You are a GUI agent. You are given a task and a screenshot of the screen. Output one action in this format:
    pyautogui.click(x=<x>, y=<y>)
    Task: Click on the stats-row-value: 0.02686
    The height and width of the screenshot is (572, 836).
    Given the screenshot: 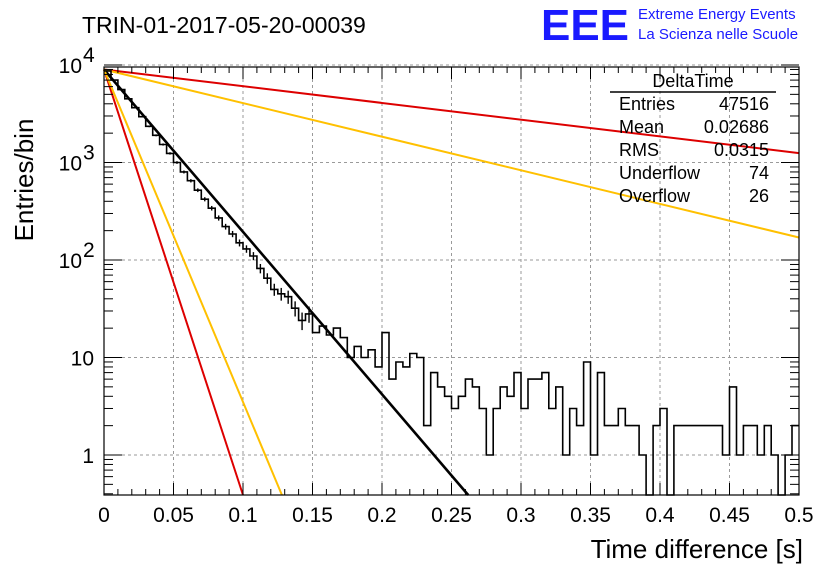 What is the action you would take?
    pyautogui.click(x=736, y=127)
    